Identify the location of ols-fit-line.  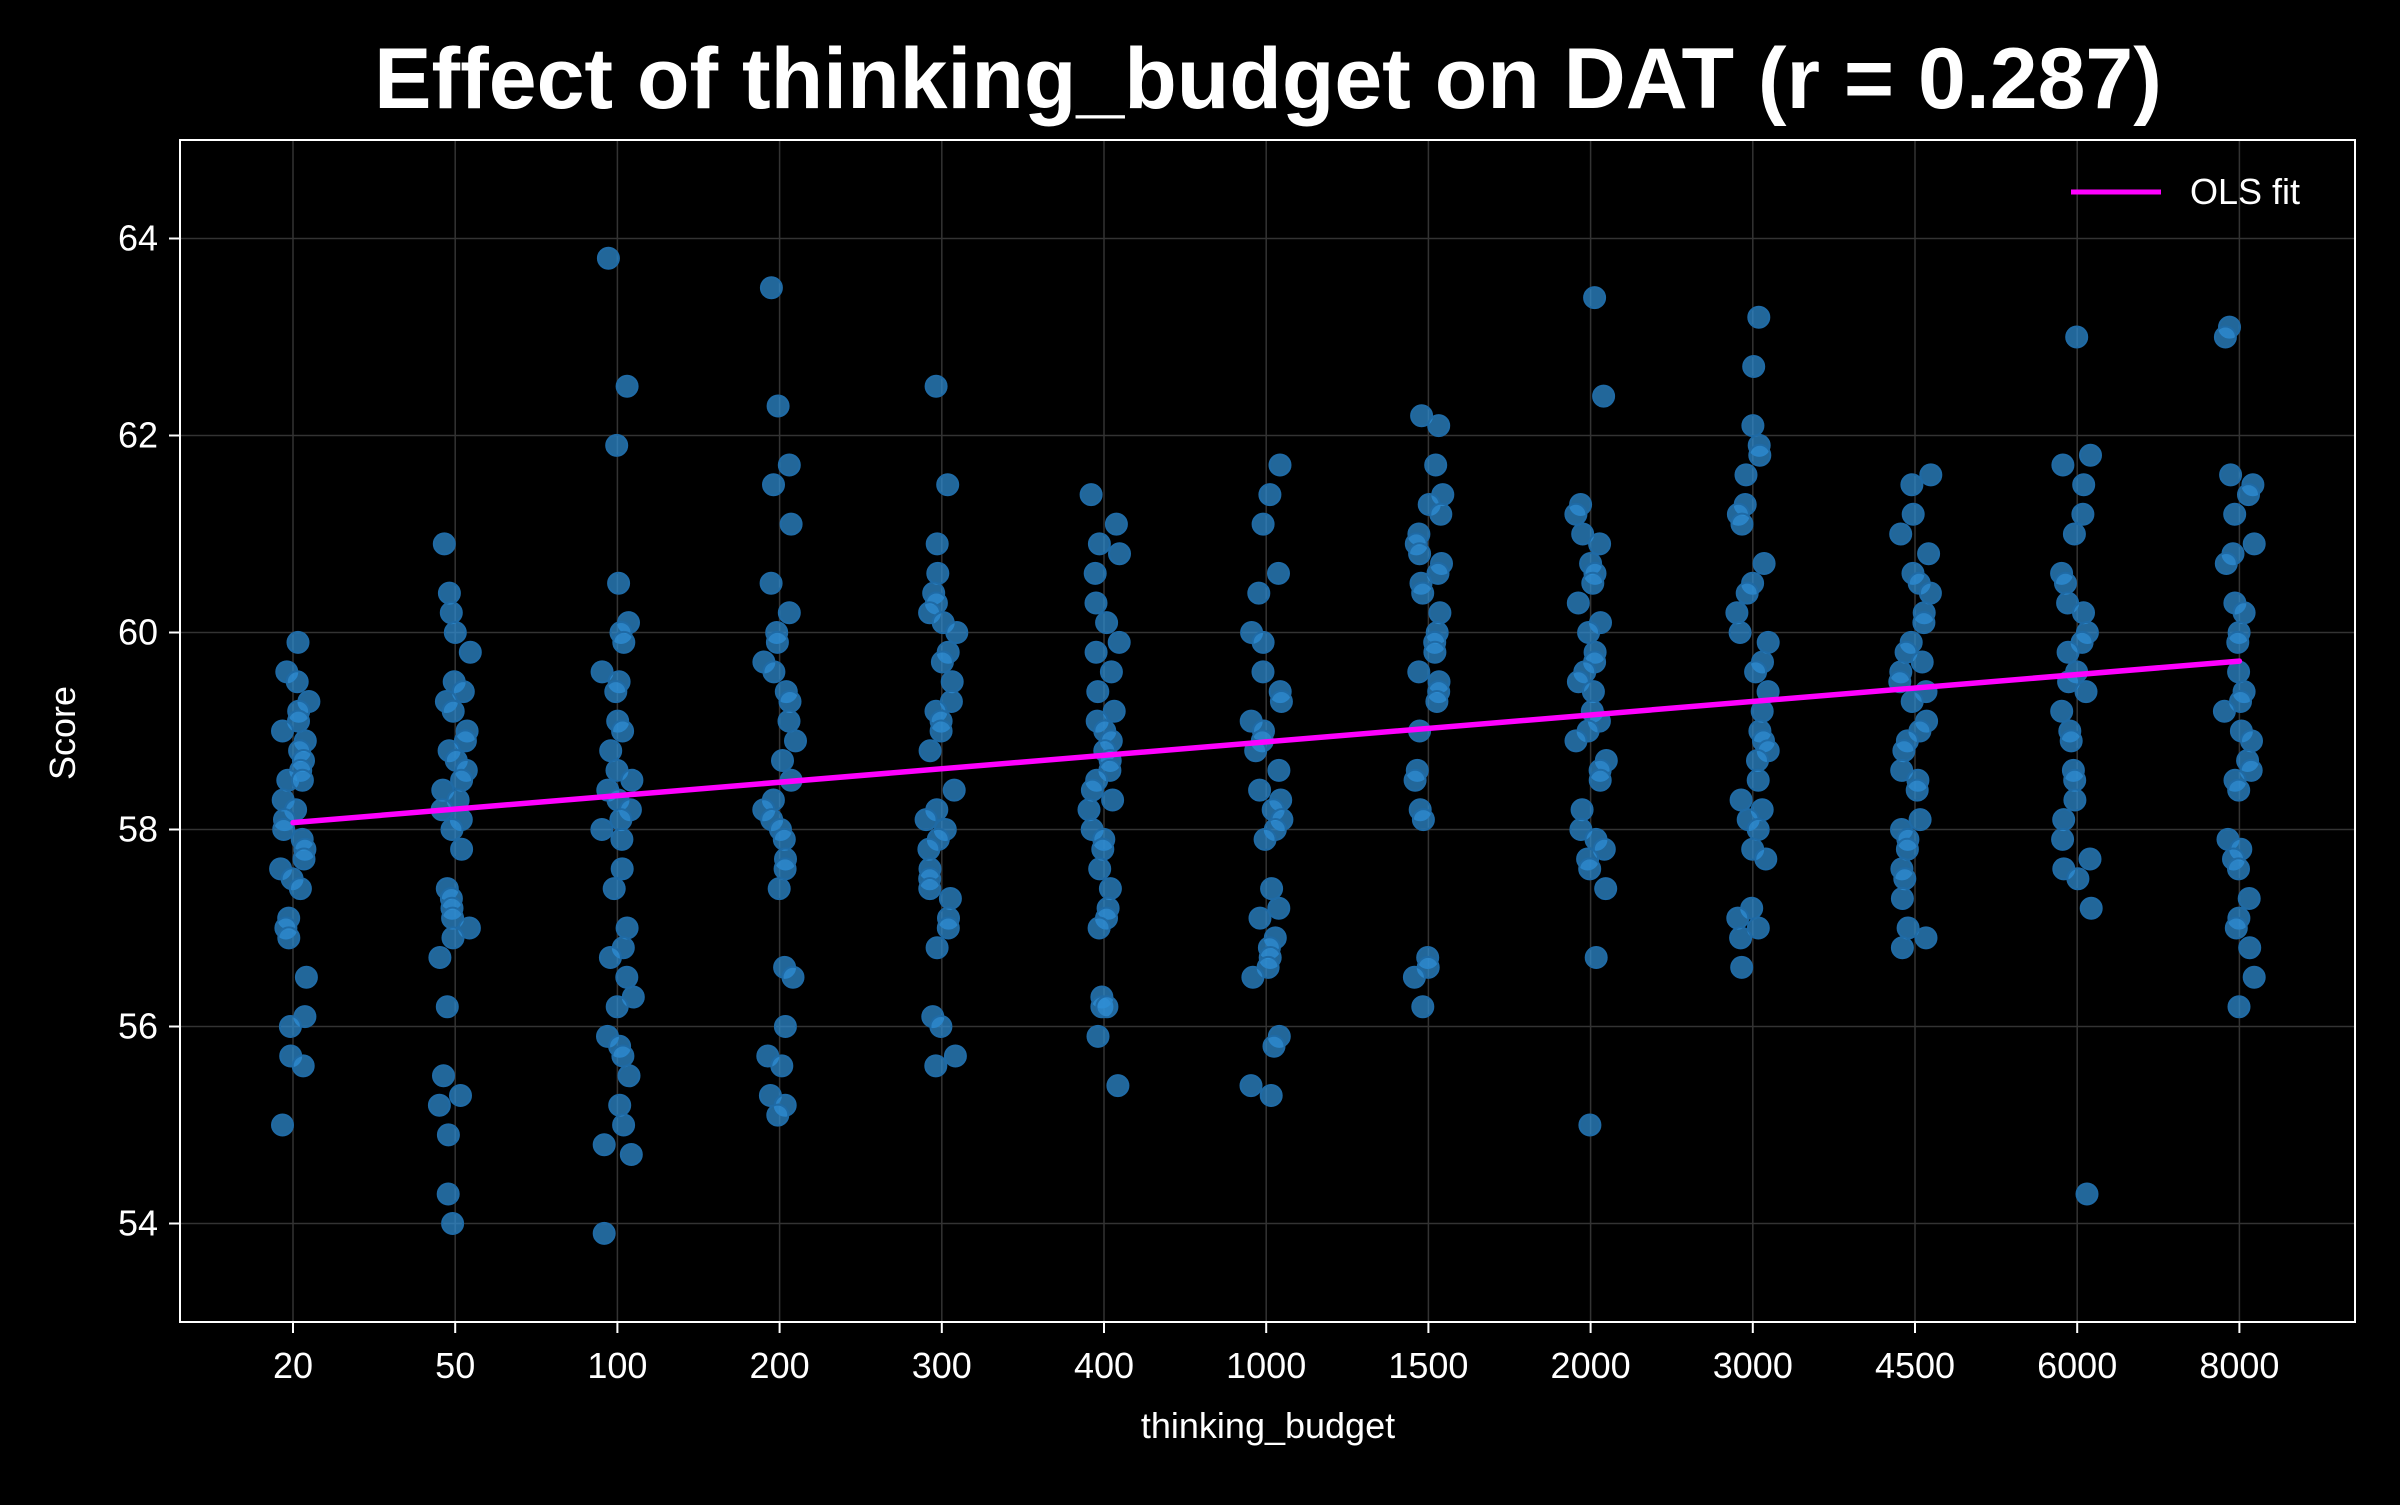
(1266, 742).